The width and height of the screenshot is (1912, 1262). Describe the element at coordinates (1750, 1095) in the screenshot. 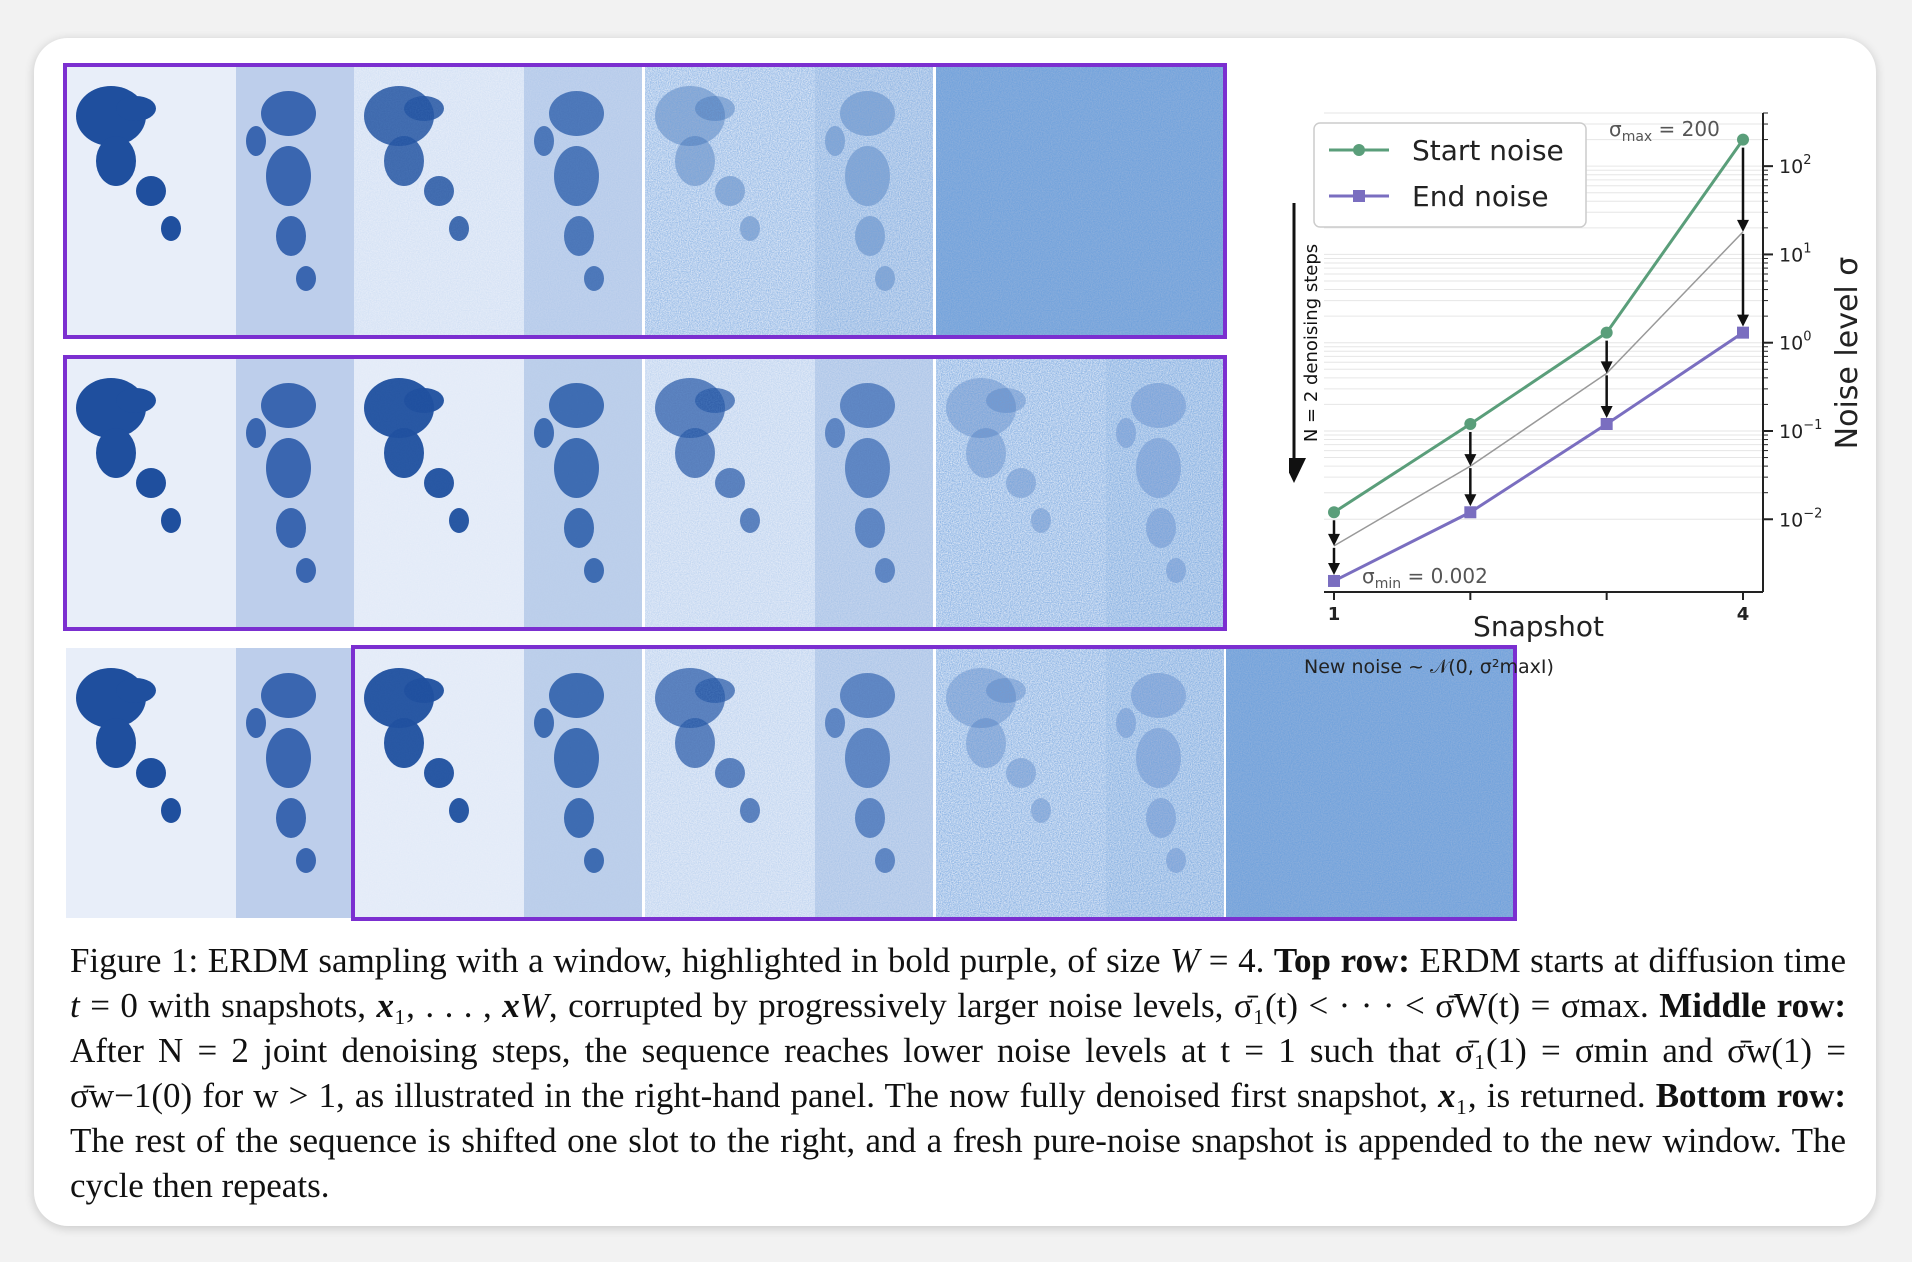

I see `caption-bottom-row-label: Bottom row:` at that location.